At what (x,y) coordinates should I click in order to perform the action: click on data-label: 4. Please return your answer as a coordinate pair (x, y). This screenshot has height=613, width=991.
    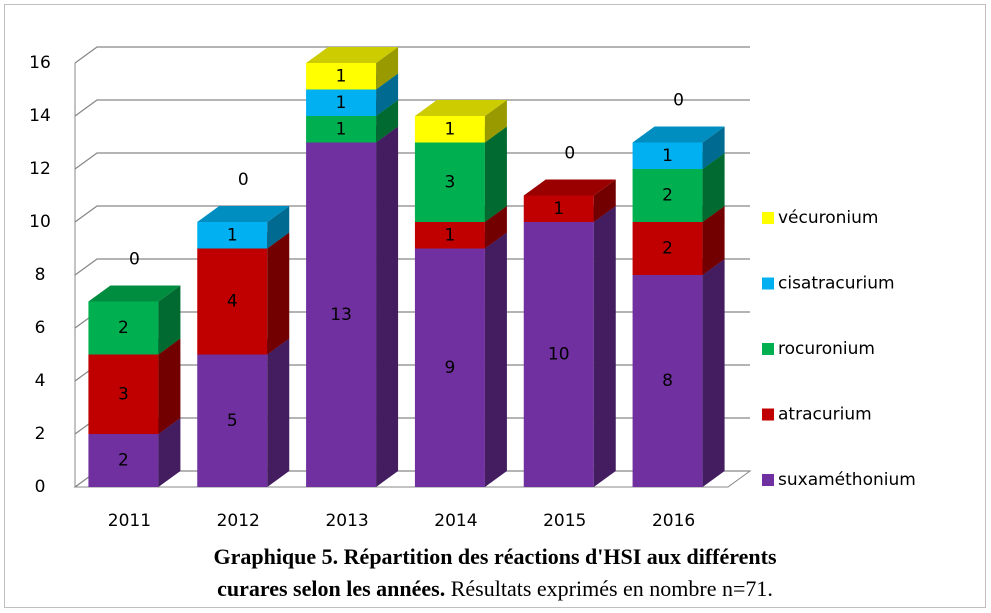
    Looking at the image, I should click on (232, 302).